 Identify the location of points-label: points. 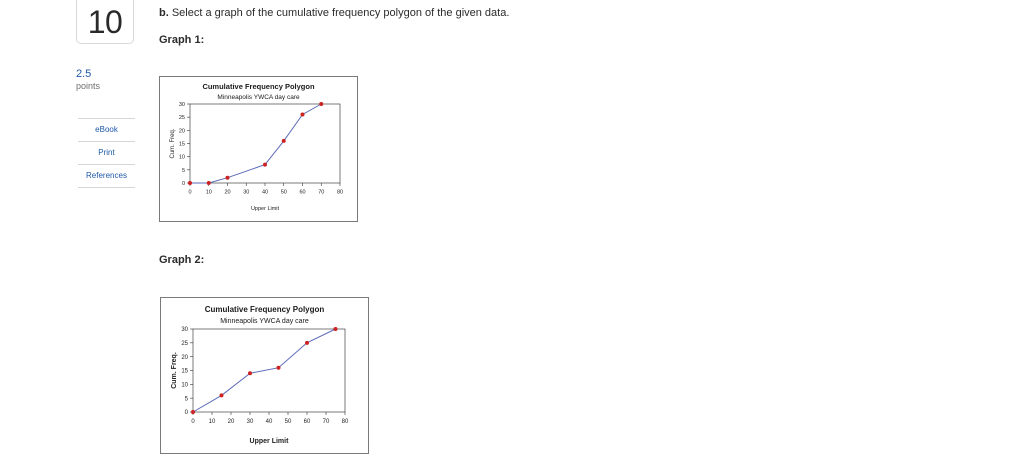
(88, 85).